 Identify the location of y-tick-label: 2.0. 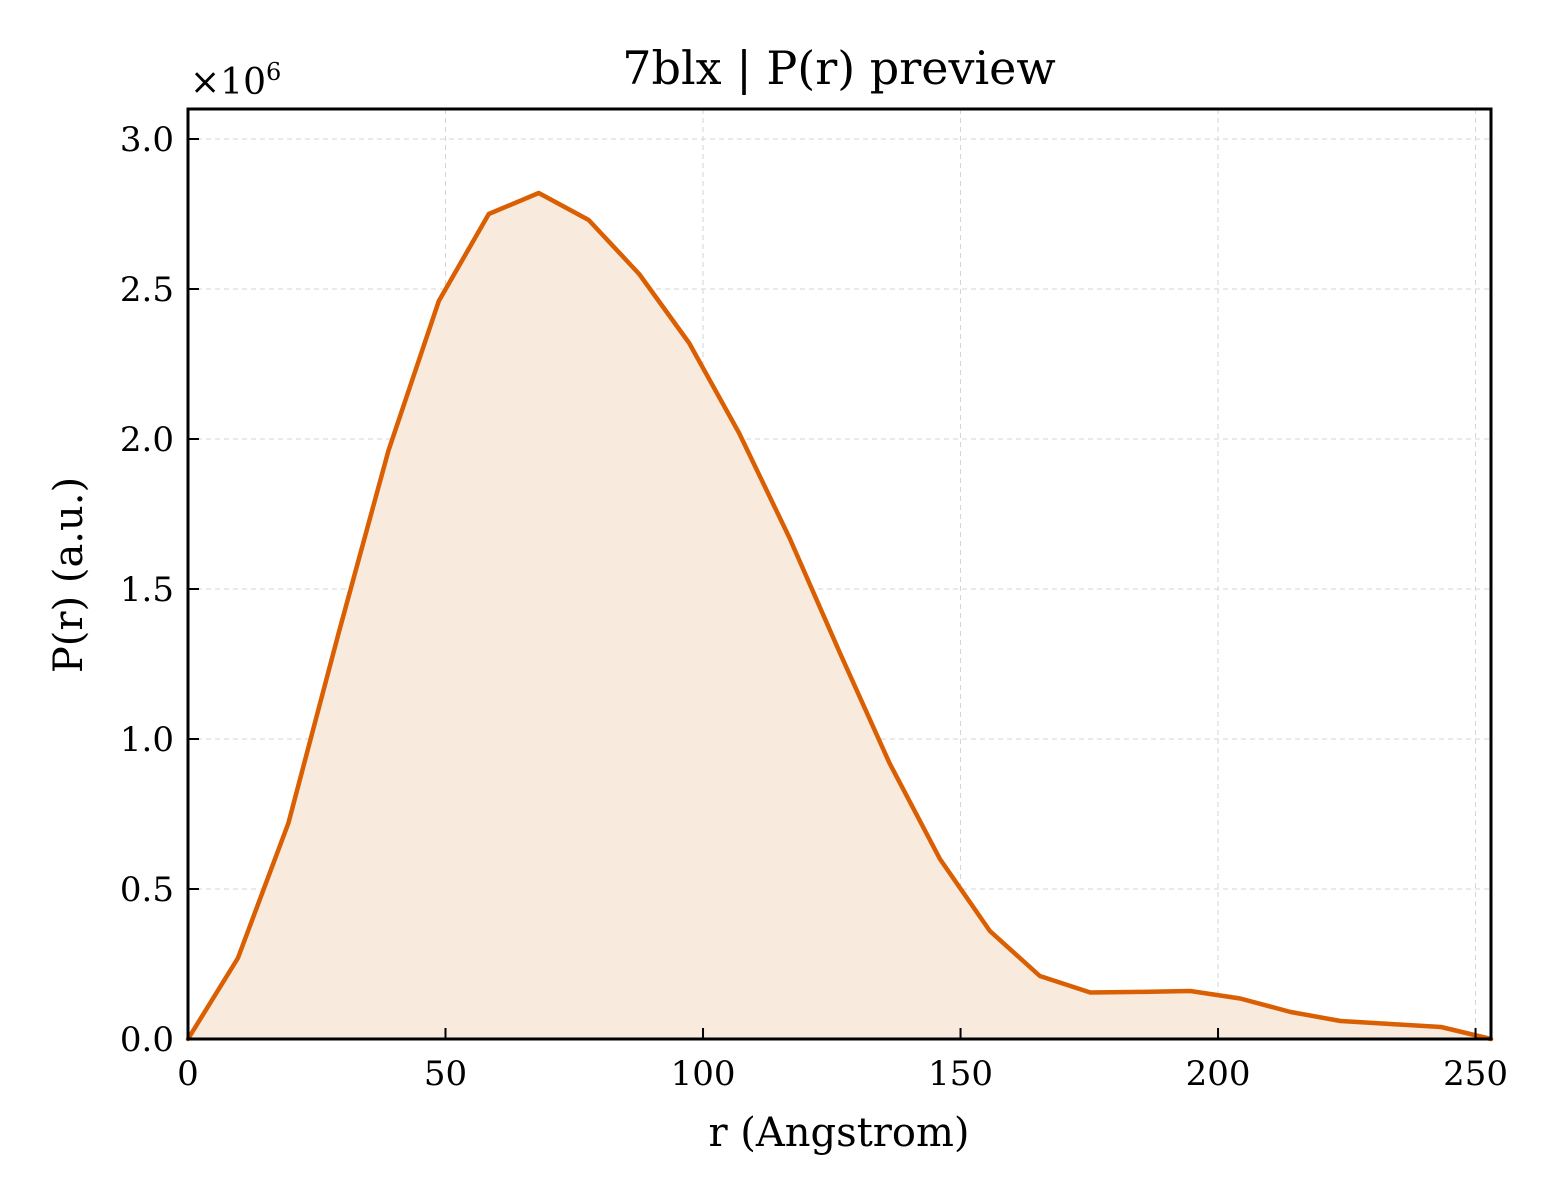
(147, 440).